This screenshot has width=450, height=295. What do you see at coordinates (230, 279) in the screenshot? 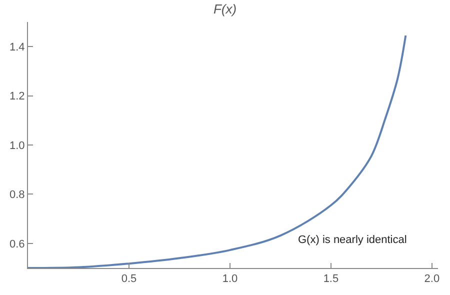
I see `x-tick-label: 1.0` at bounding box center [230, 279].